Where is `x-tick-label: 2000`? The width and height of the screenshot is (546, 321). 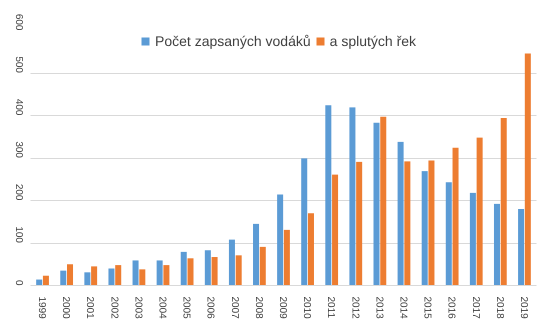
x-tick-label: 2000 is located at coordinates (66, 308).